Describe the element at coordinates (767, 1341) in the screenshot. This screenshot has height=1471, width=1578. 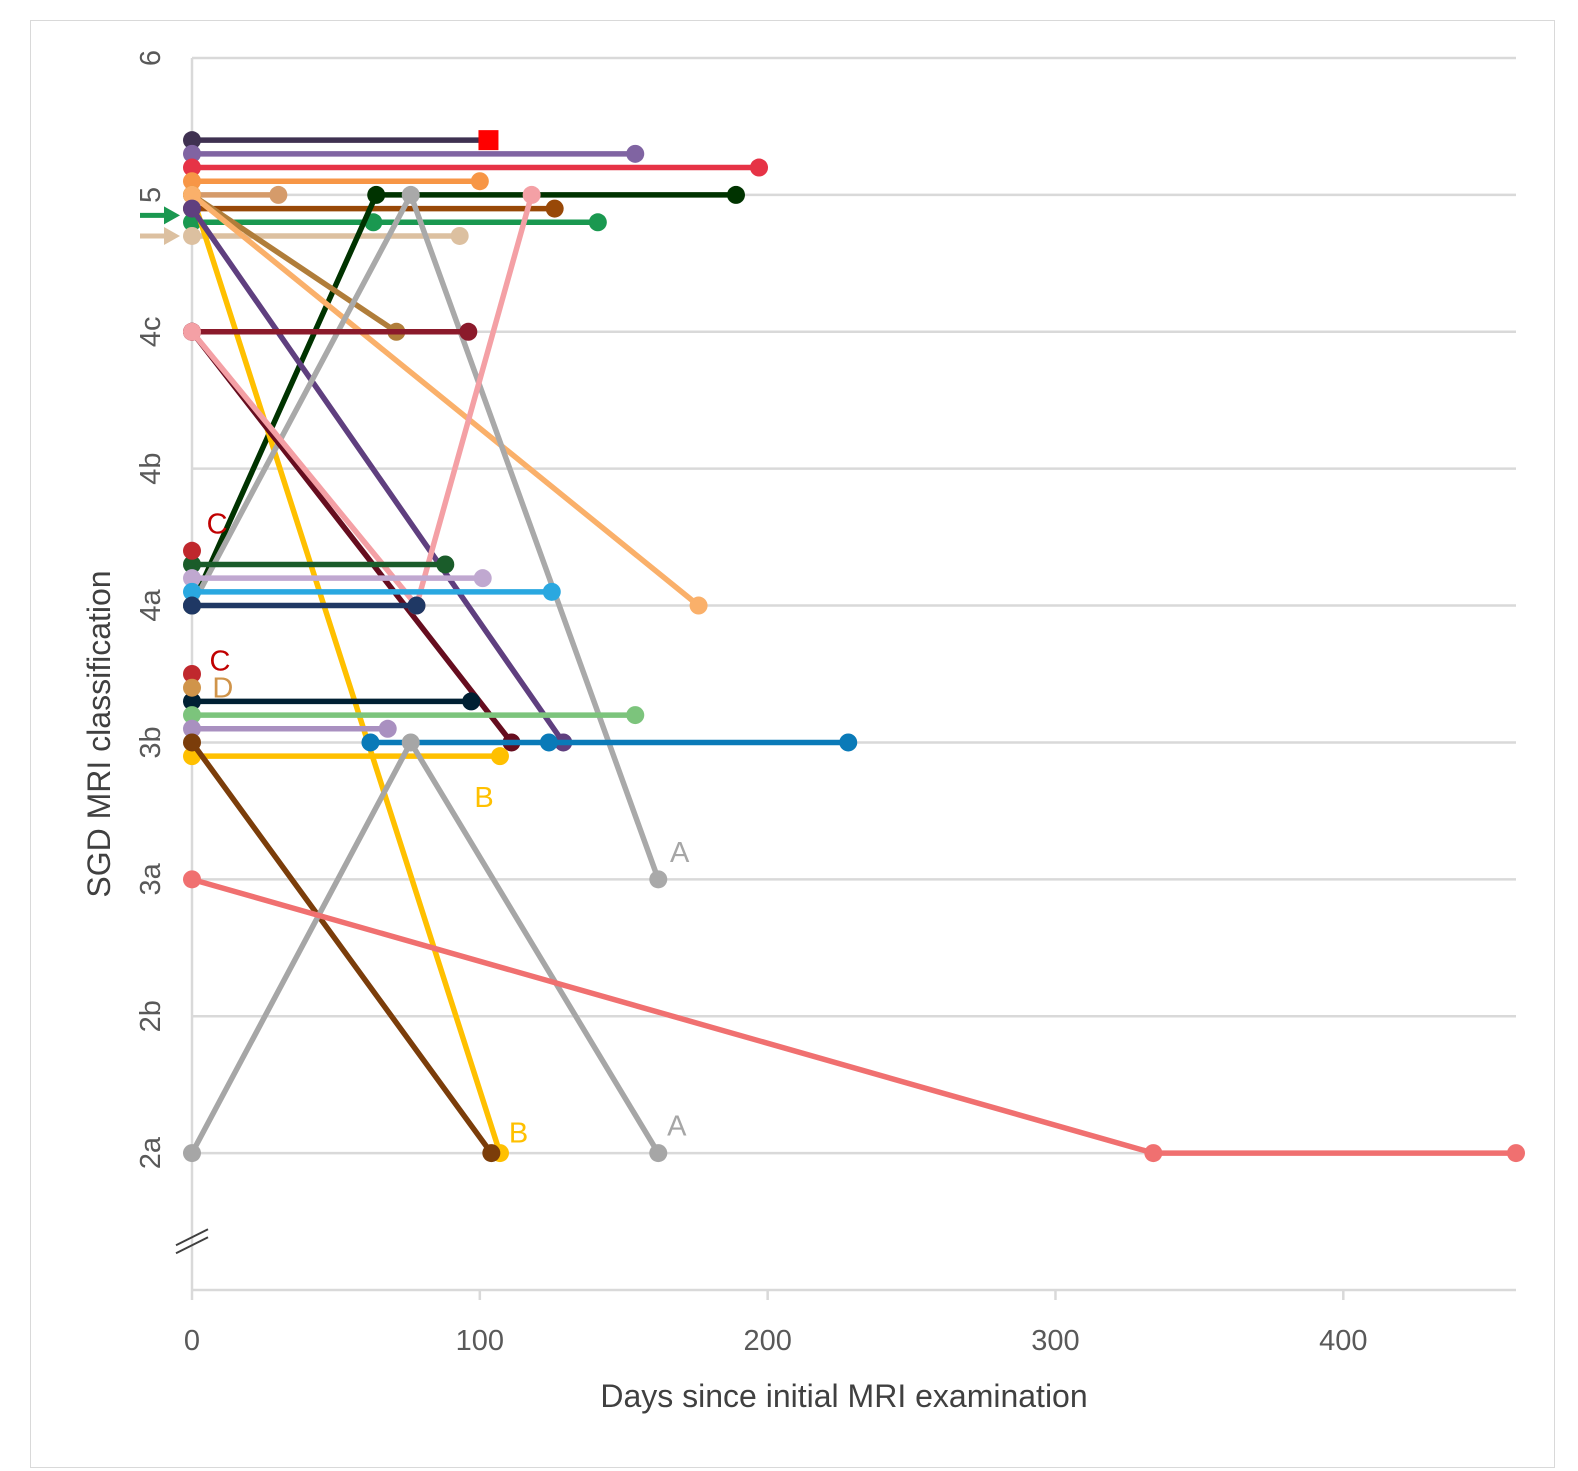
I see `x-tick-label-200: 200` at that location.